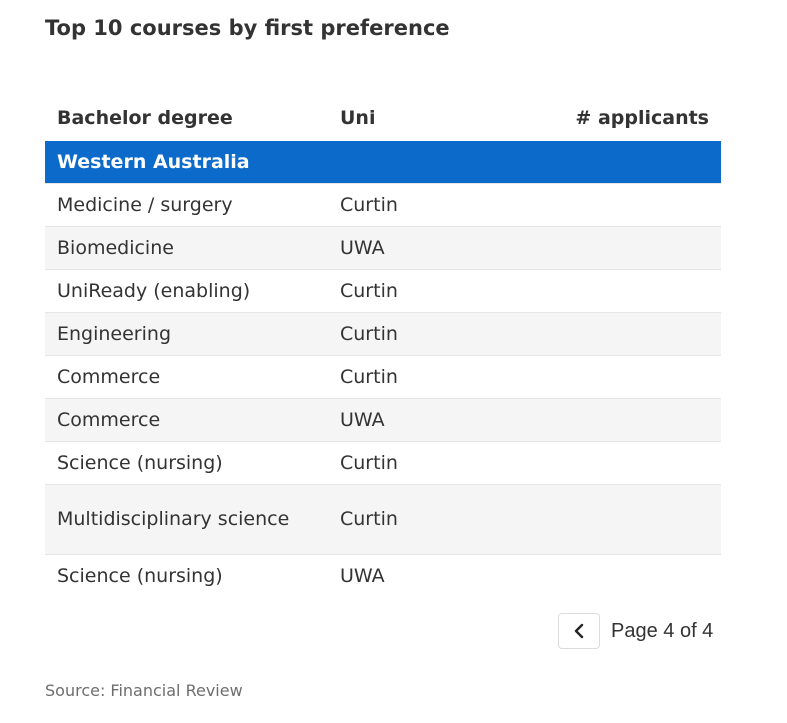  What do you see at coordinates (186, 519) in the screenshot?
I see `degree-cell: Multidisciplinary science` at bounding box center [186, 519].